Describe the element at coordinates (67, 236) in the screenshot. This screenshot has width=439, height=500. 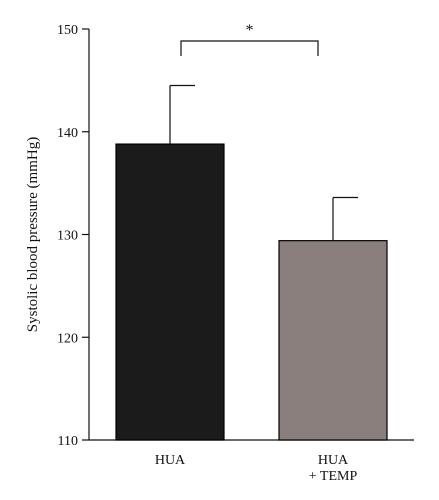
I see `y-axis-tick-label: 130` at that location.